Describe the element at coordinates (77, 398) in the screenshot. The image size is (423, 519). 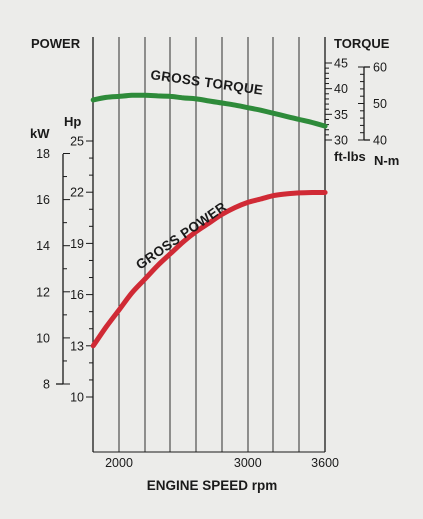
I see `hp-tick-label: 10` at that location.